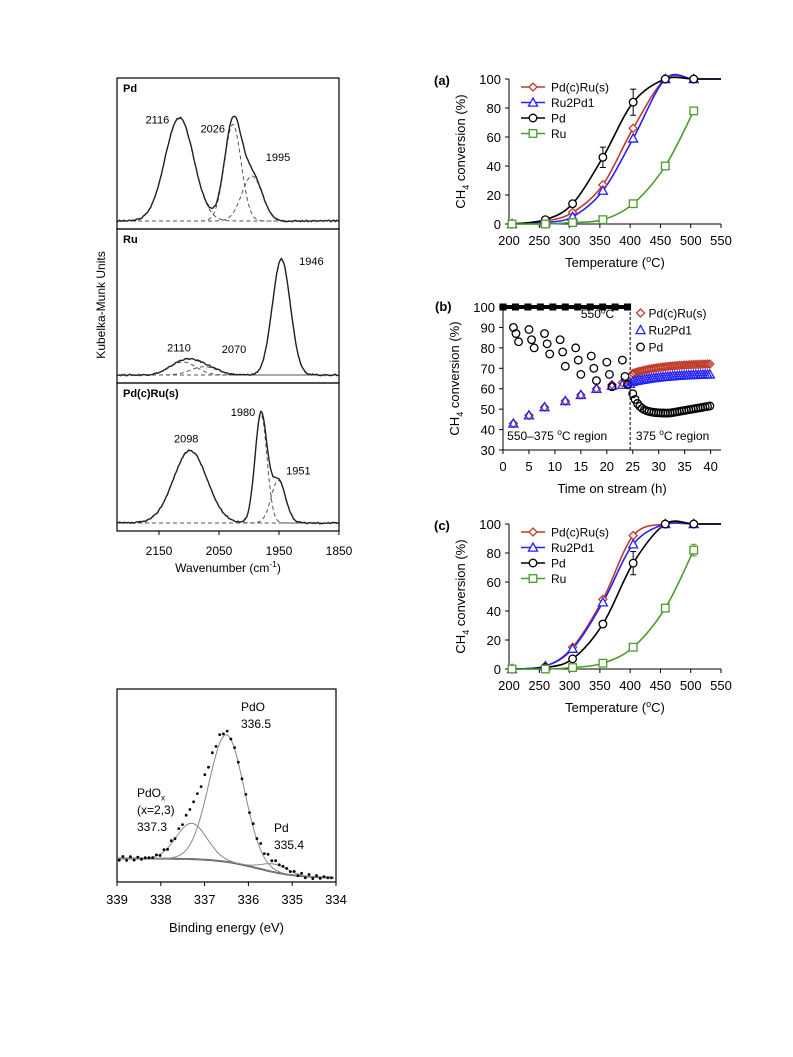 The height and width of the screenshot is (1057, 793). What do you see at coordinates (156, 810) in the screenshot?
I see `xps-peak-note-pdox: (x=2,3)` at bounding box center [156, 810].